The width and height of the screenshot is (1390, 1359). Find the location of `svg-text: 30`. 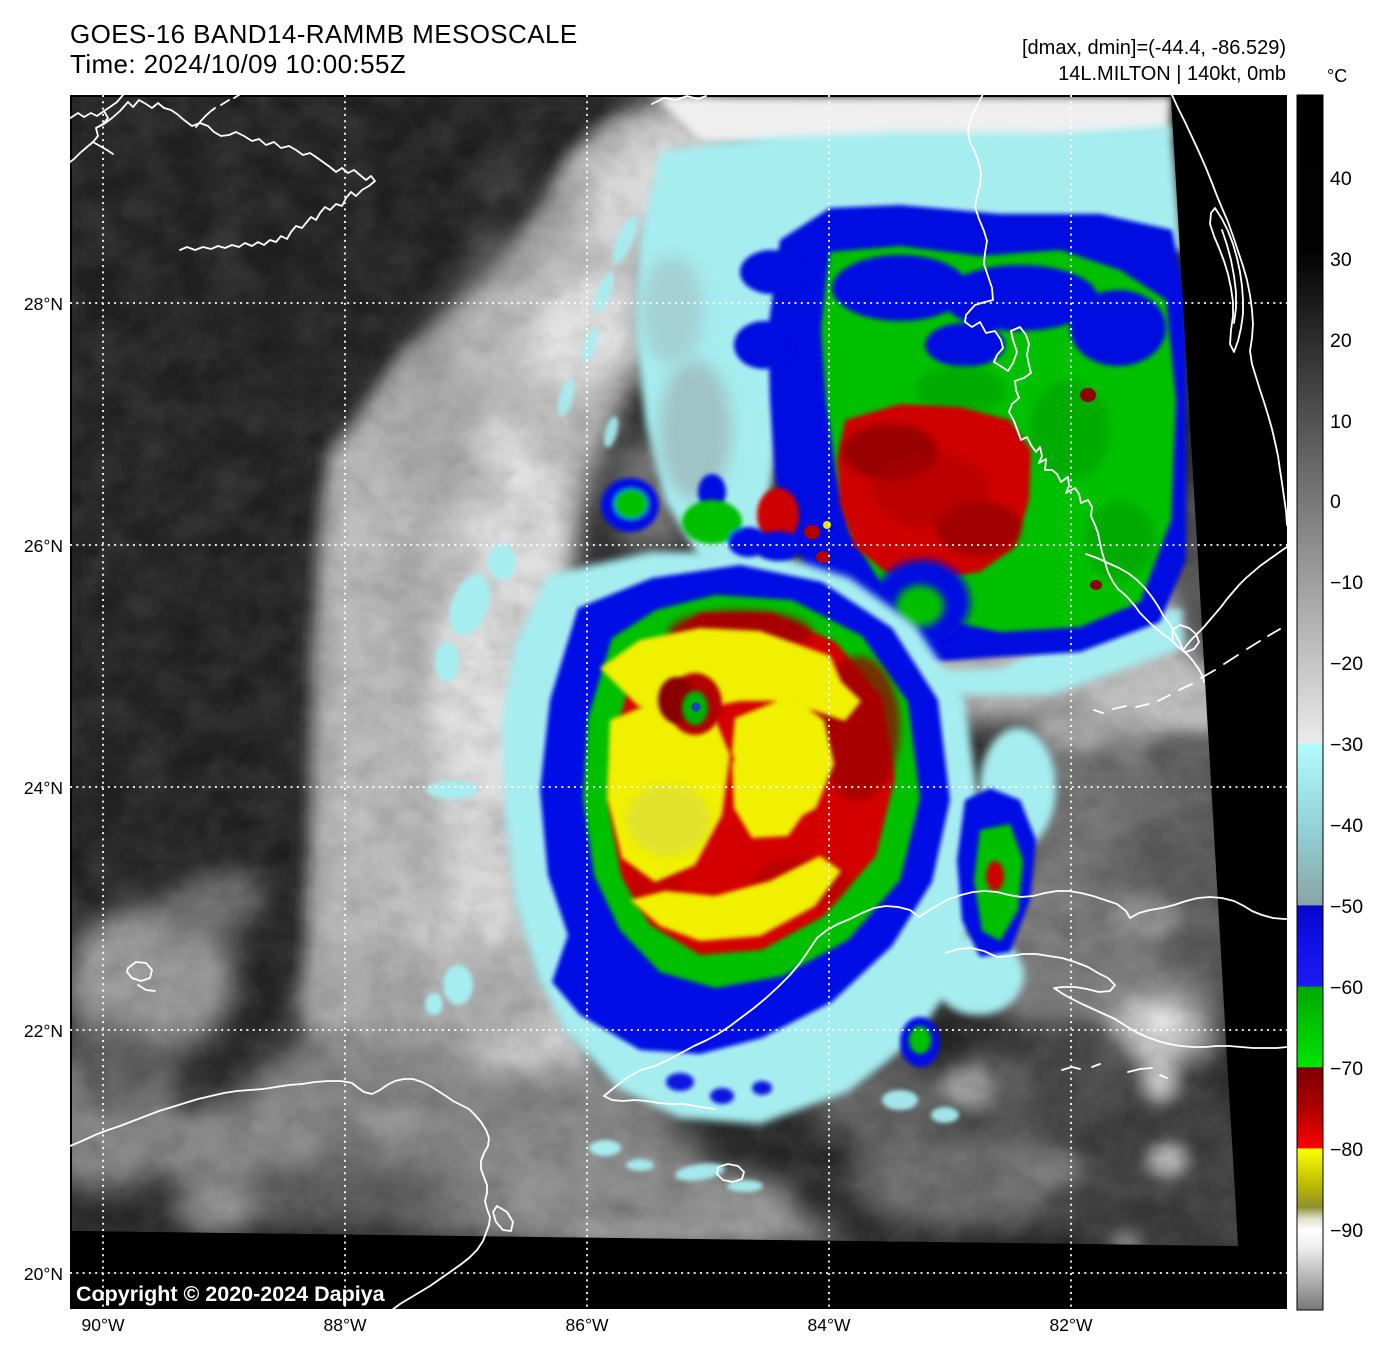

svg-text: 30 is located at coordinates (1341, 260).